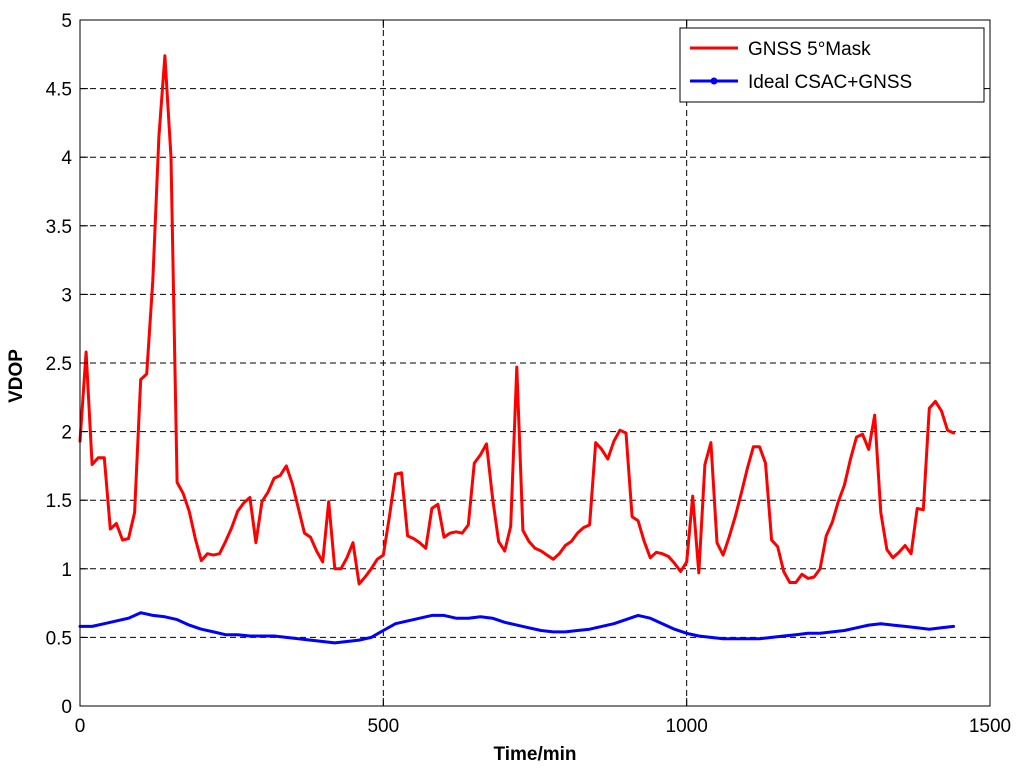  Describe the element at coordinates (990, 726) in the screenshot. I see `x-tick-label: 1500` at that location.